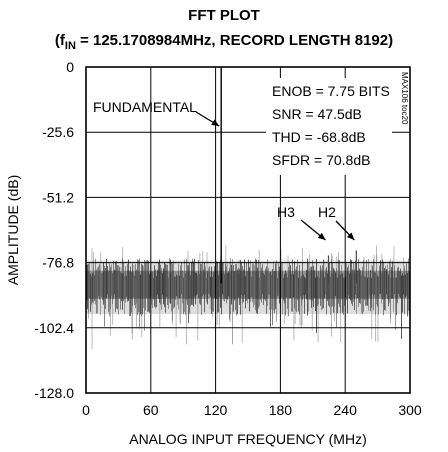 The image size is (448, 452). Describe the element at coordinates (54, 393) in the screenshot. I see `y-tick-label: -128.0` at that location.